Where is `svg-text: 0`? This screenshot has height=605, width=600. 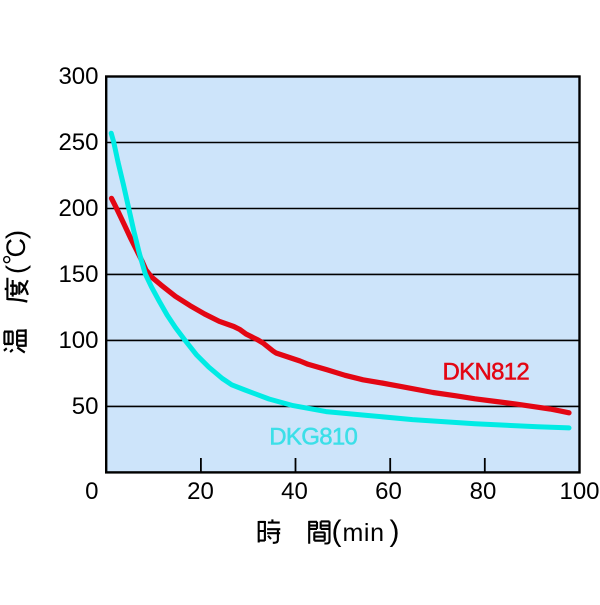
svg-text: 0 is located at coordinates (91, 491).